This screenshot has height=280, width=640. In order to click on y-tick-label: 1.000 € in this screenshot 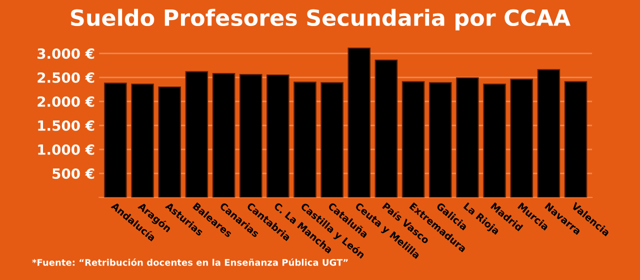, I will do `click(66, 149)`.